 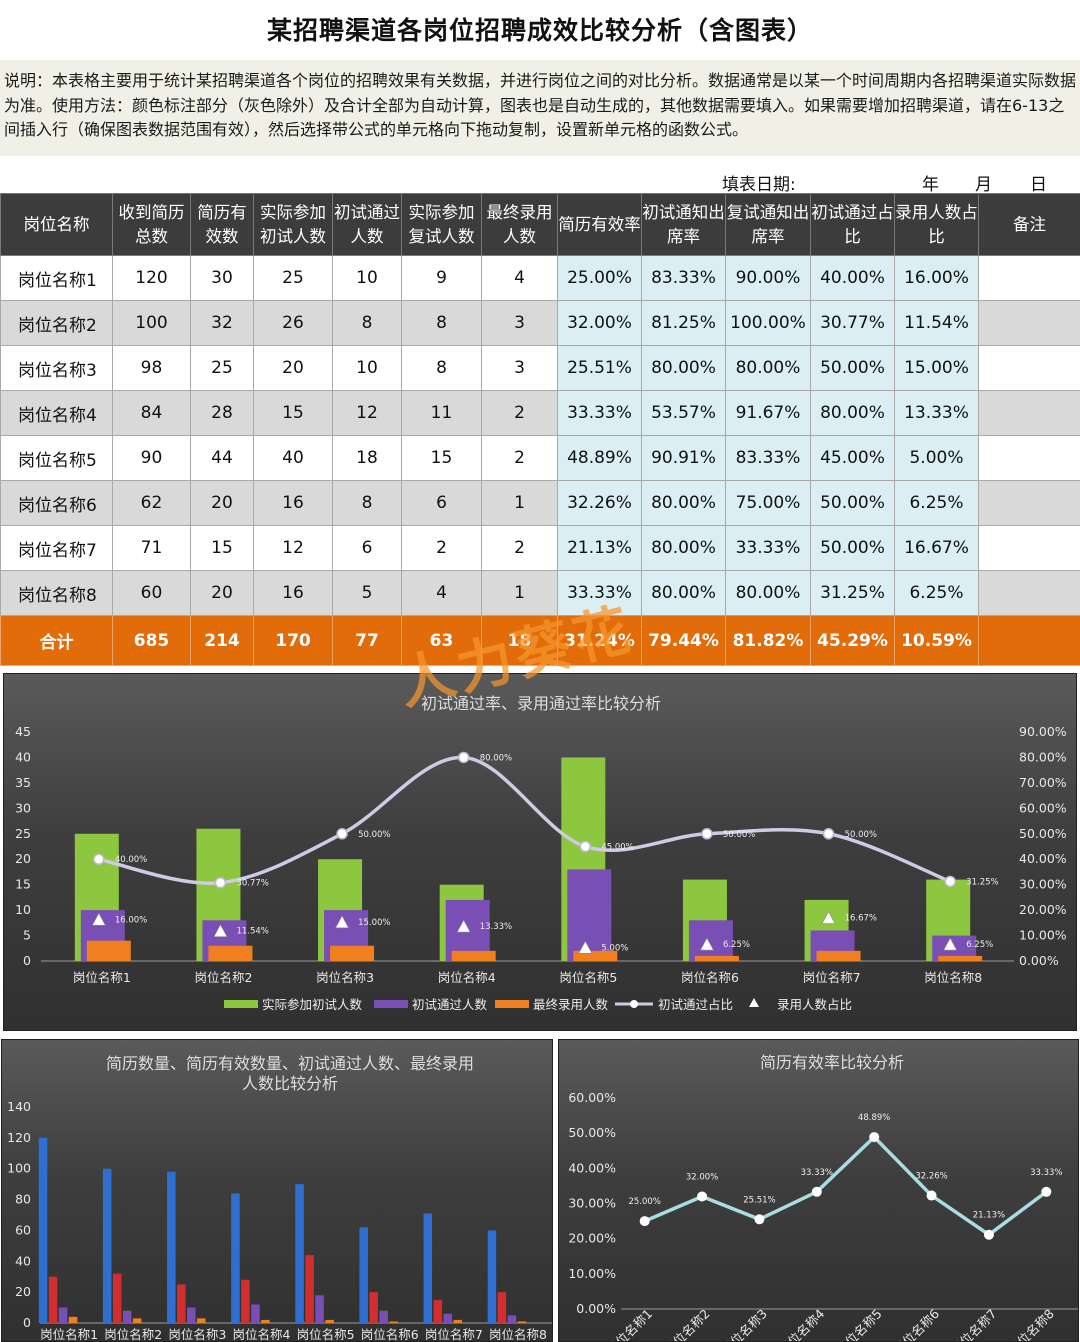 What do you see at coordinates (222, 413) in the screenshot?
I see `table-cell: 28` at bounding box center [222, 413].